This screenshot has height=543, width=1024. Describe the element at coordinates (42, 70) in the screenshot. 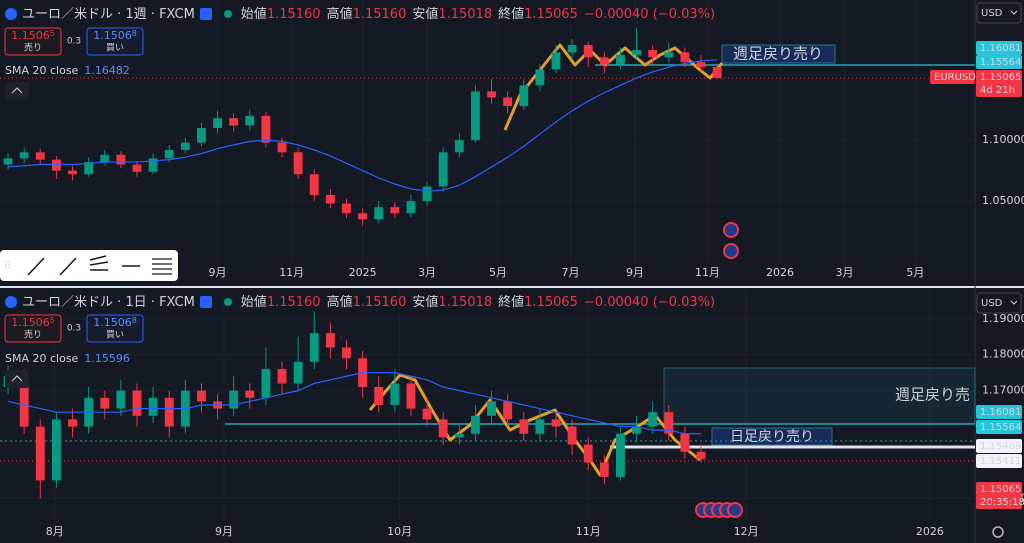

I see `indicator-name: SMA 20 close` at that location.